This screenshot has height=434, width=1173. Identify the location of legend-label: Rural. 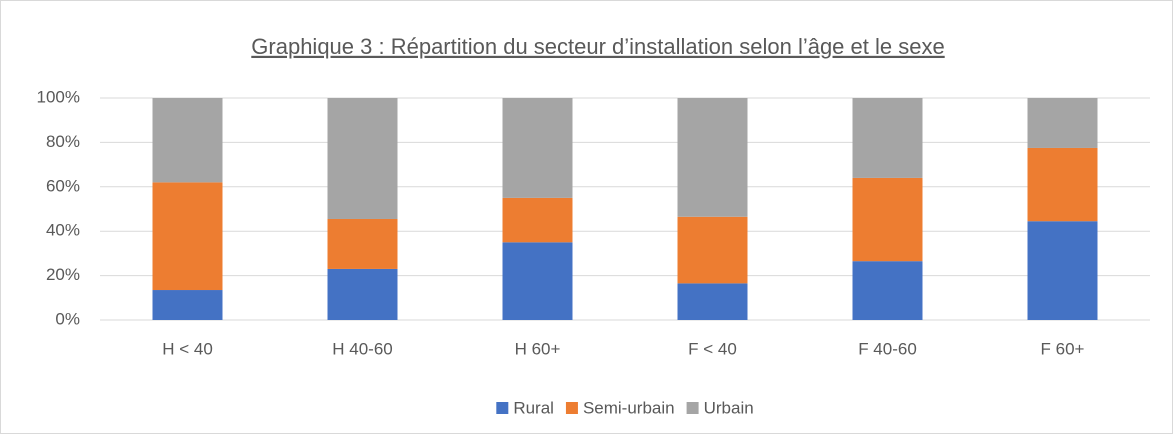
(533, 407).